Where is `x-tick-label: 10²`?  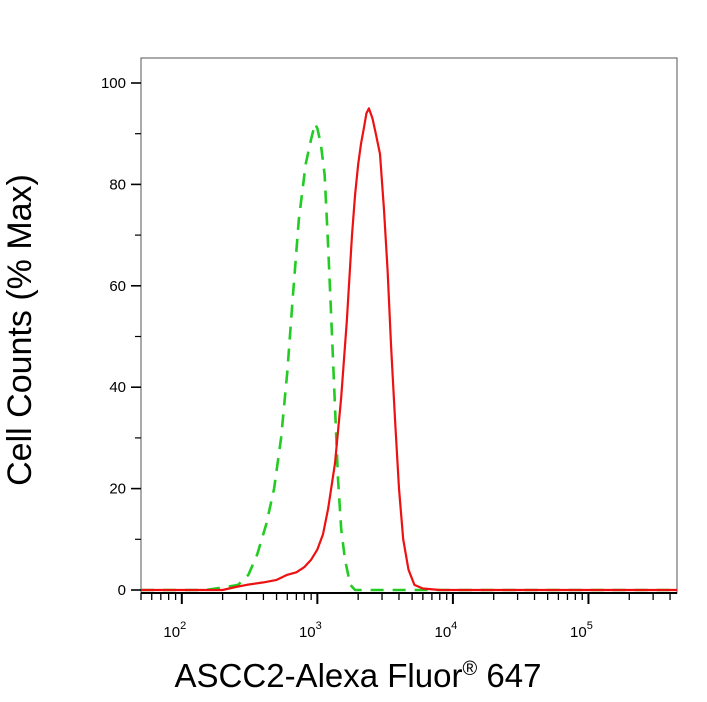 x-tick-label: 10² is located at coordinates (174, 630).